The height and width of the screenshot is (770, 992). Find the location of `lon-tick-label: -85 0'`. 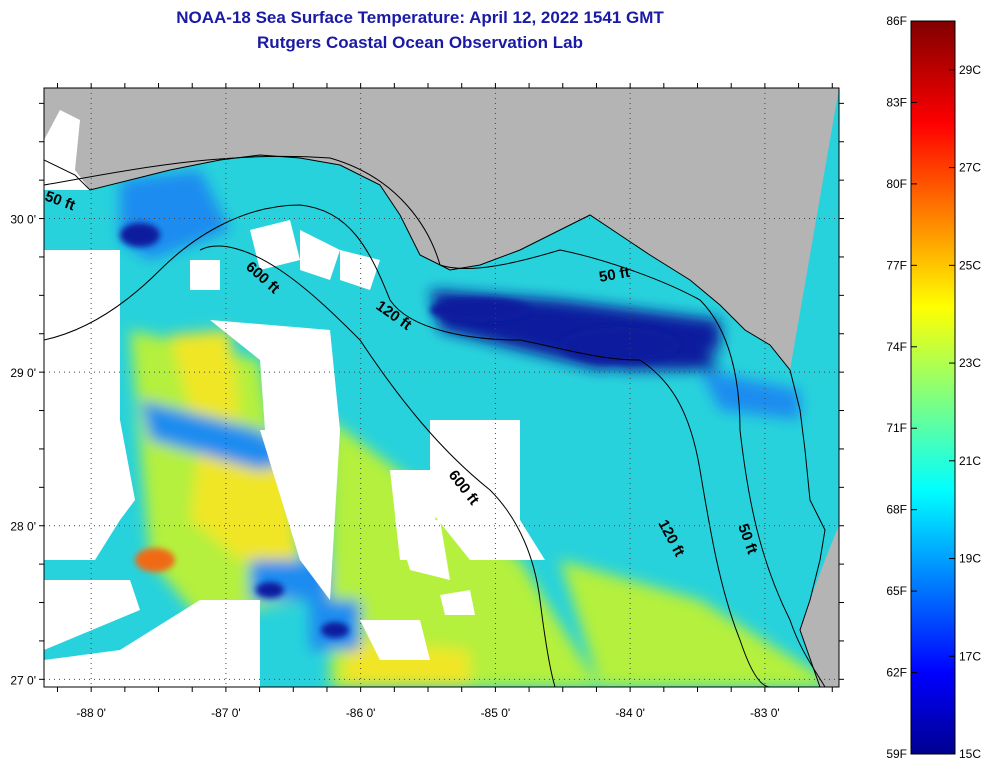

lon-tick-label: -85 0' is located at coordinates (496, 713).